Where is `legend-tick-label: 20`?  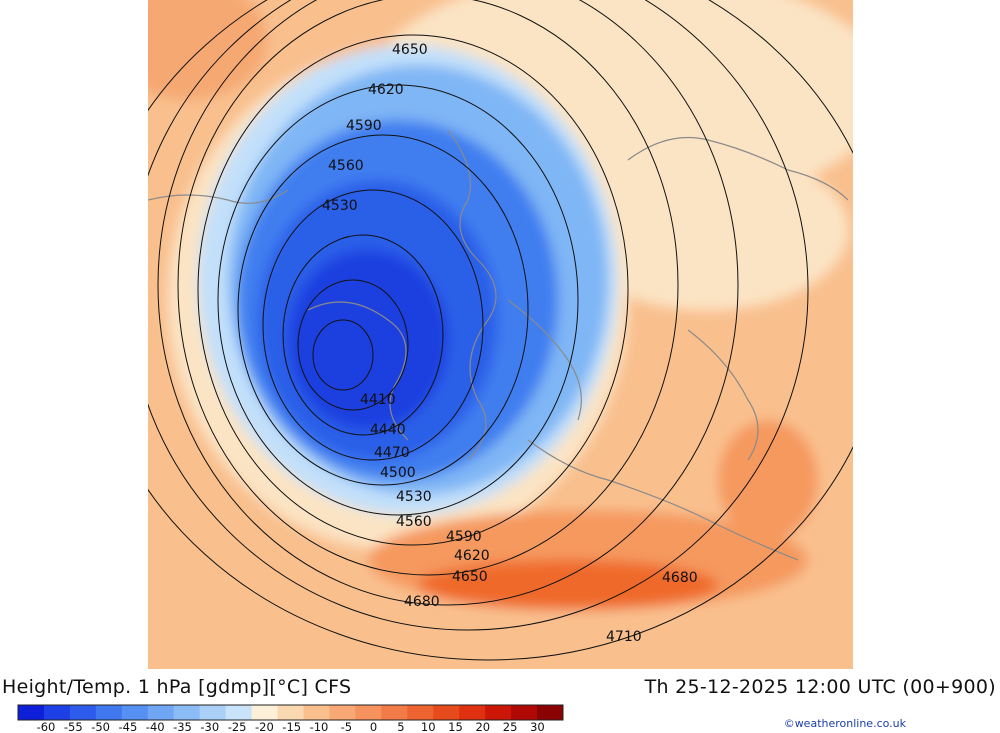
legend-tick-label: 20 is located at coordinates (482, 726).